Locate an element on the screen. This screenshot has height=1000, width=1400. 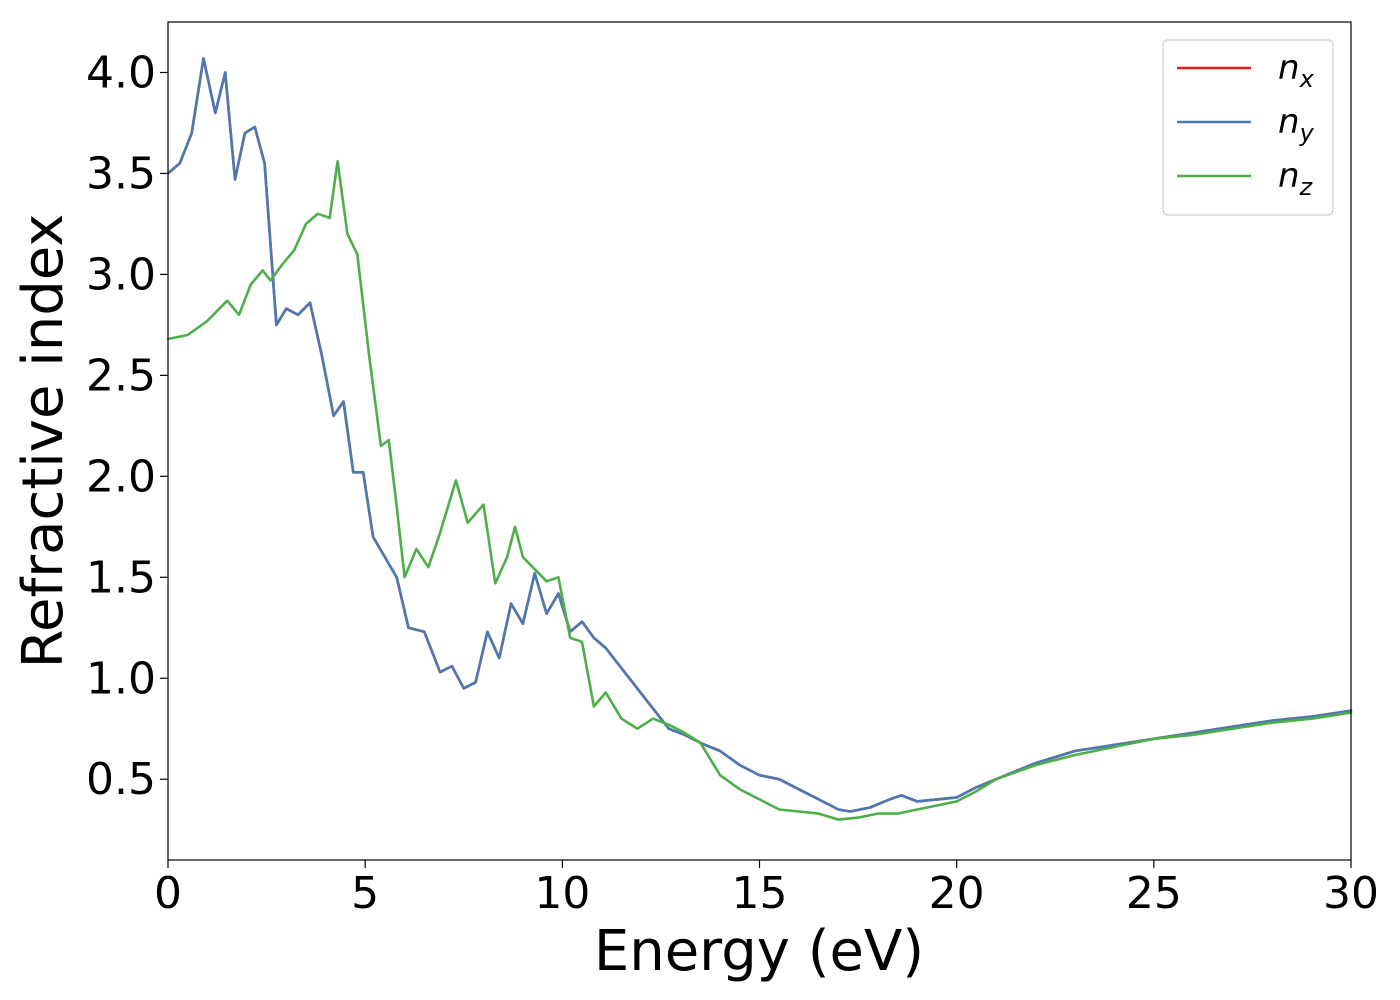
y-tick-label: 3.0 is located at coordinates (121, 274).